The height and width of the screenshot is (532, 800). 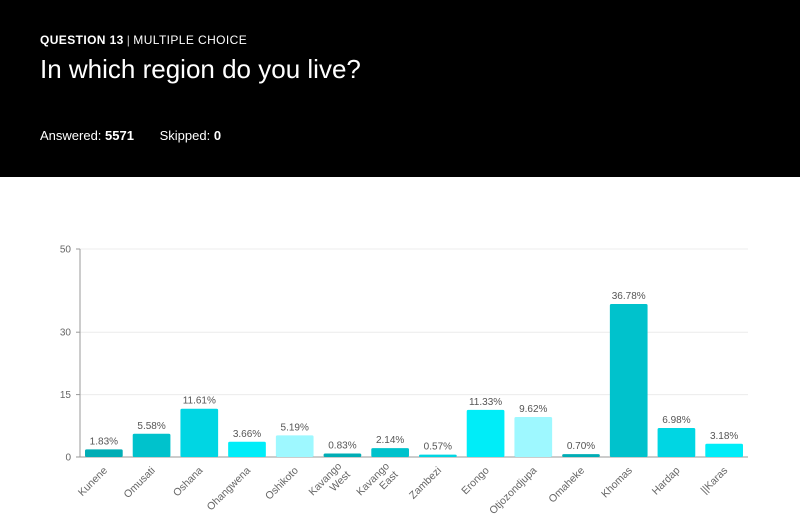 What do you see at coordinates (200, 69) in the screenshot?
I see `question-title: In which region do you live?` at bounding box center [200, 69].